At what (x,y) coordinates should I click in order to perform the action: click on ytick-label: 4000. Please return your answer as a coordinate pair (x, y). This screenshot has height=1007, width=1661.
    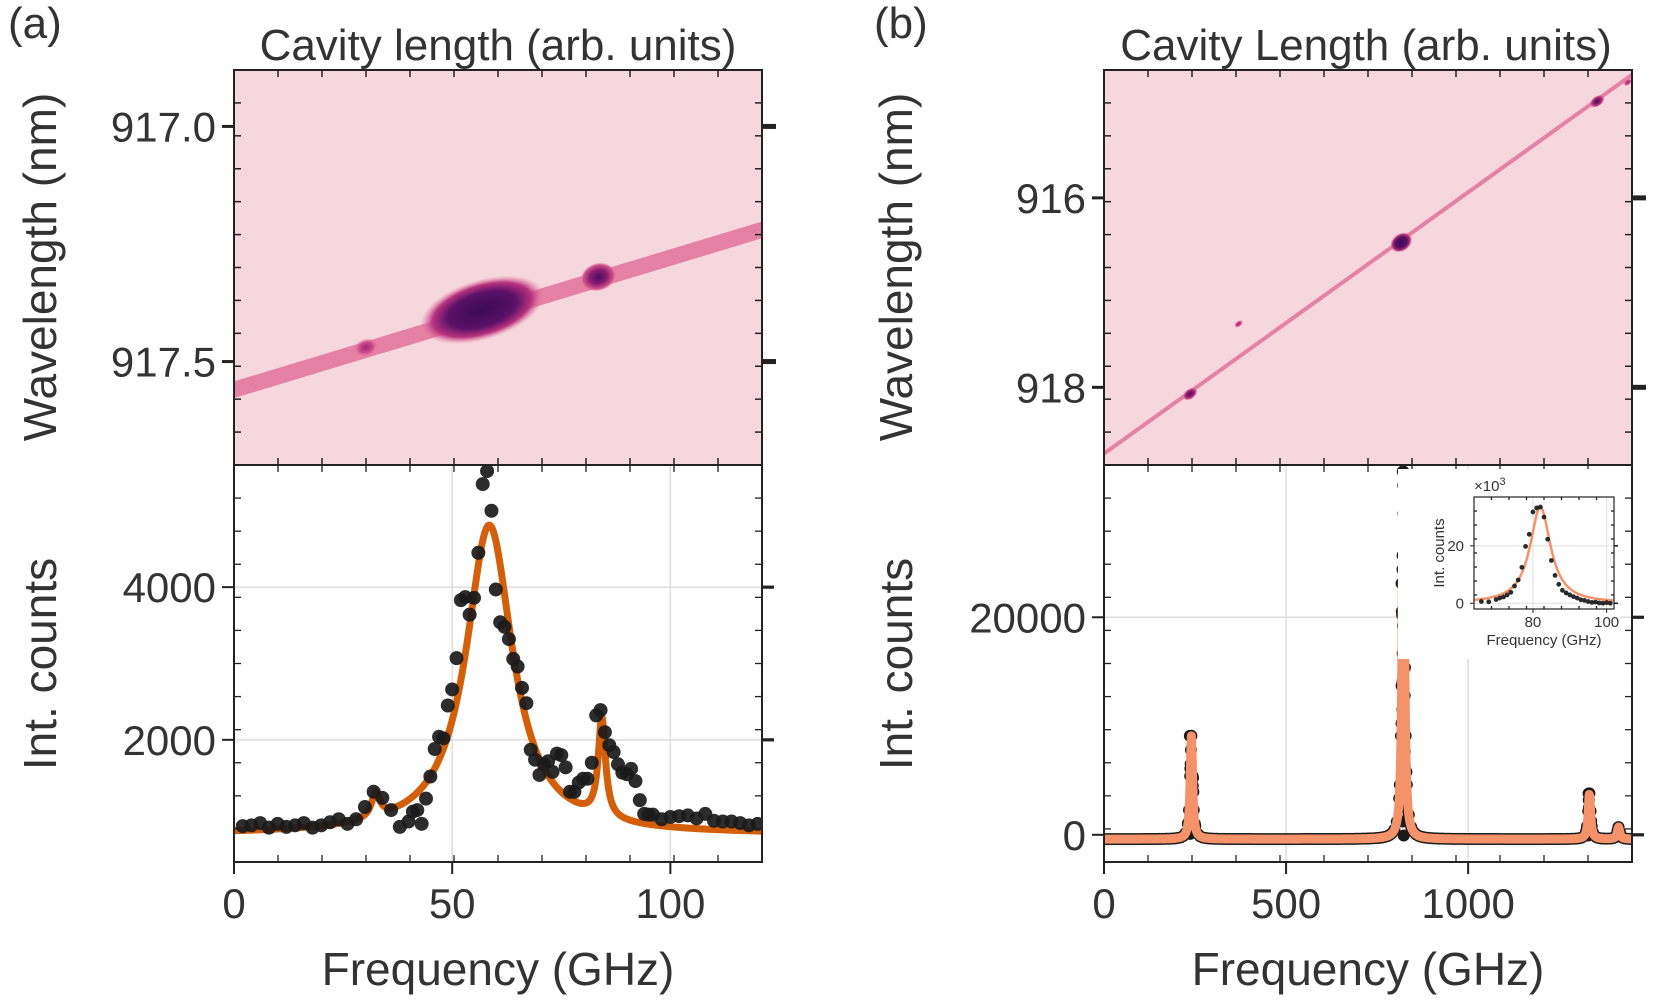
    Looking at the image, I should click on (169, 587).